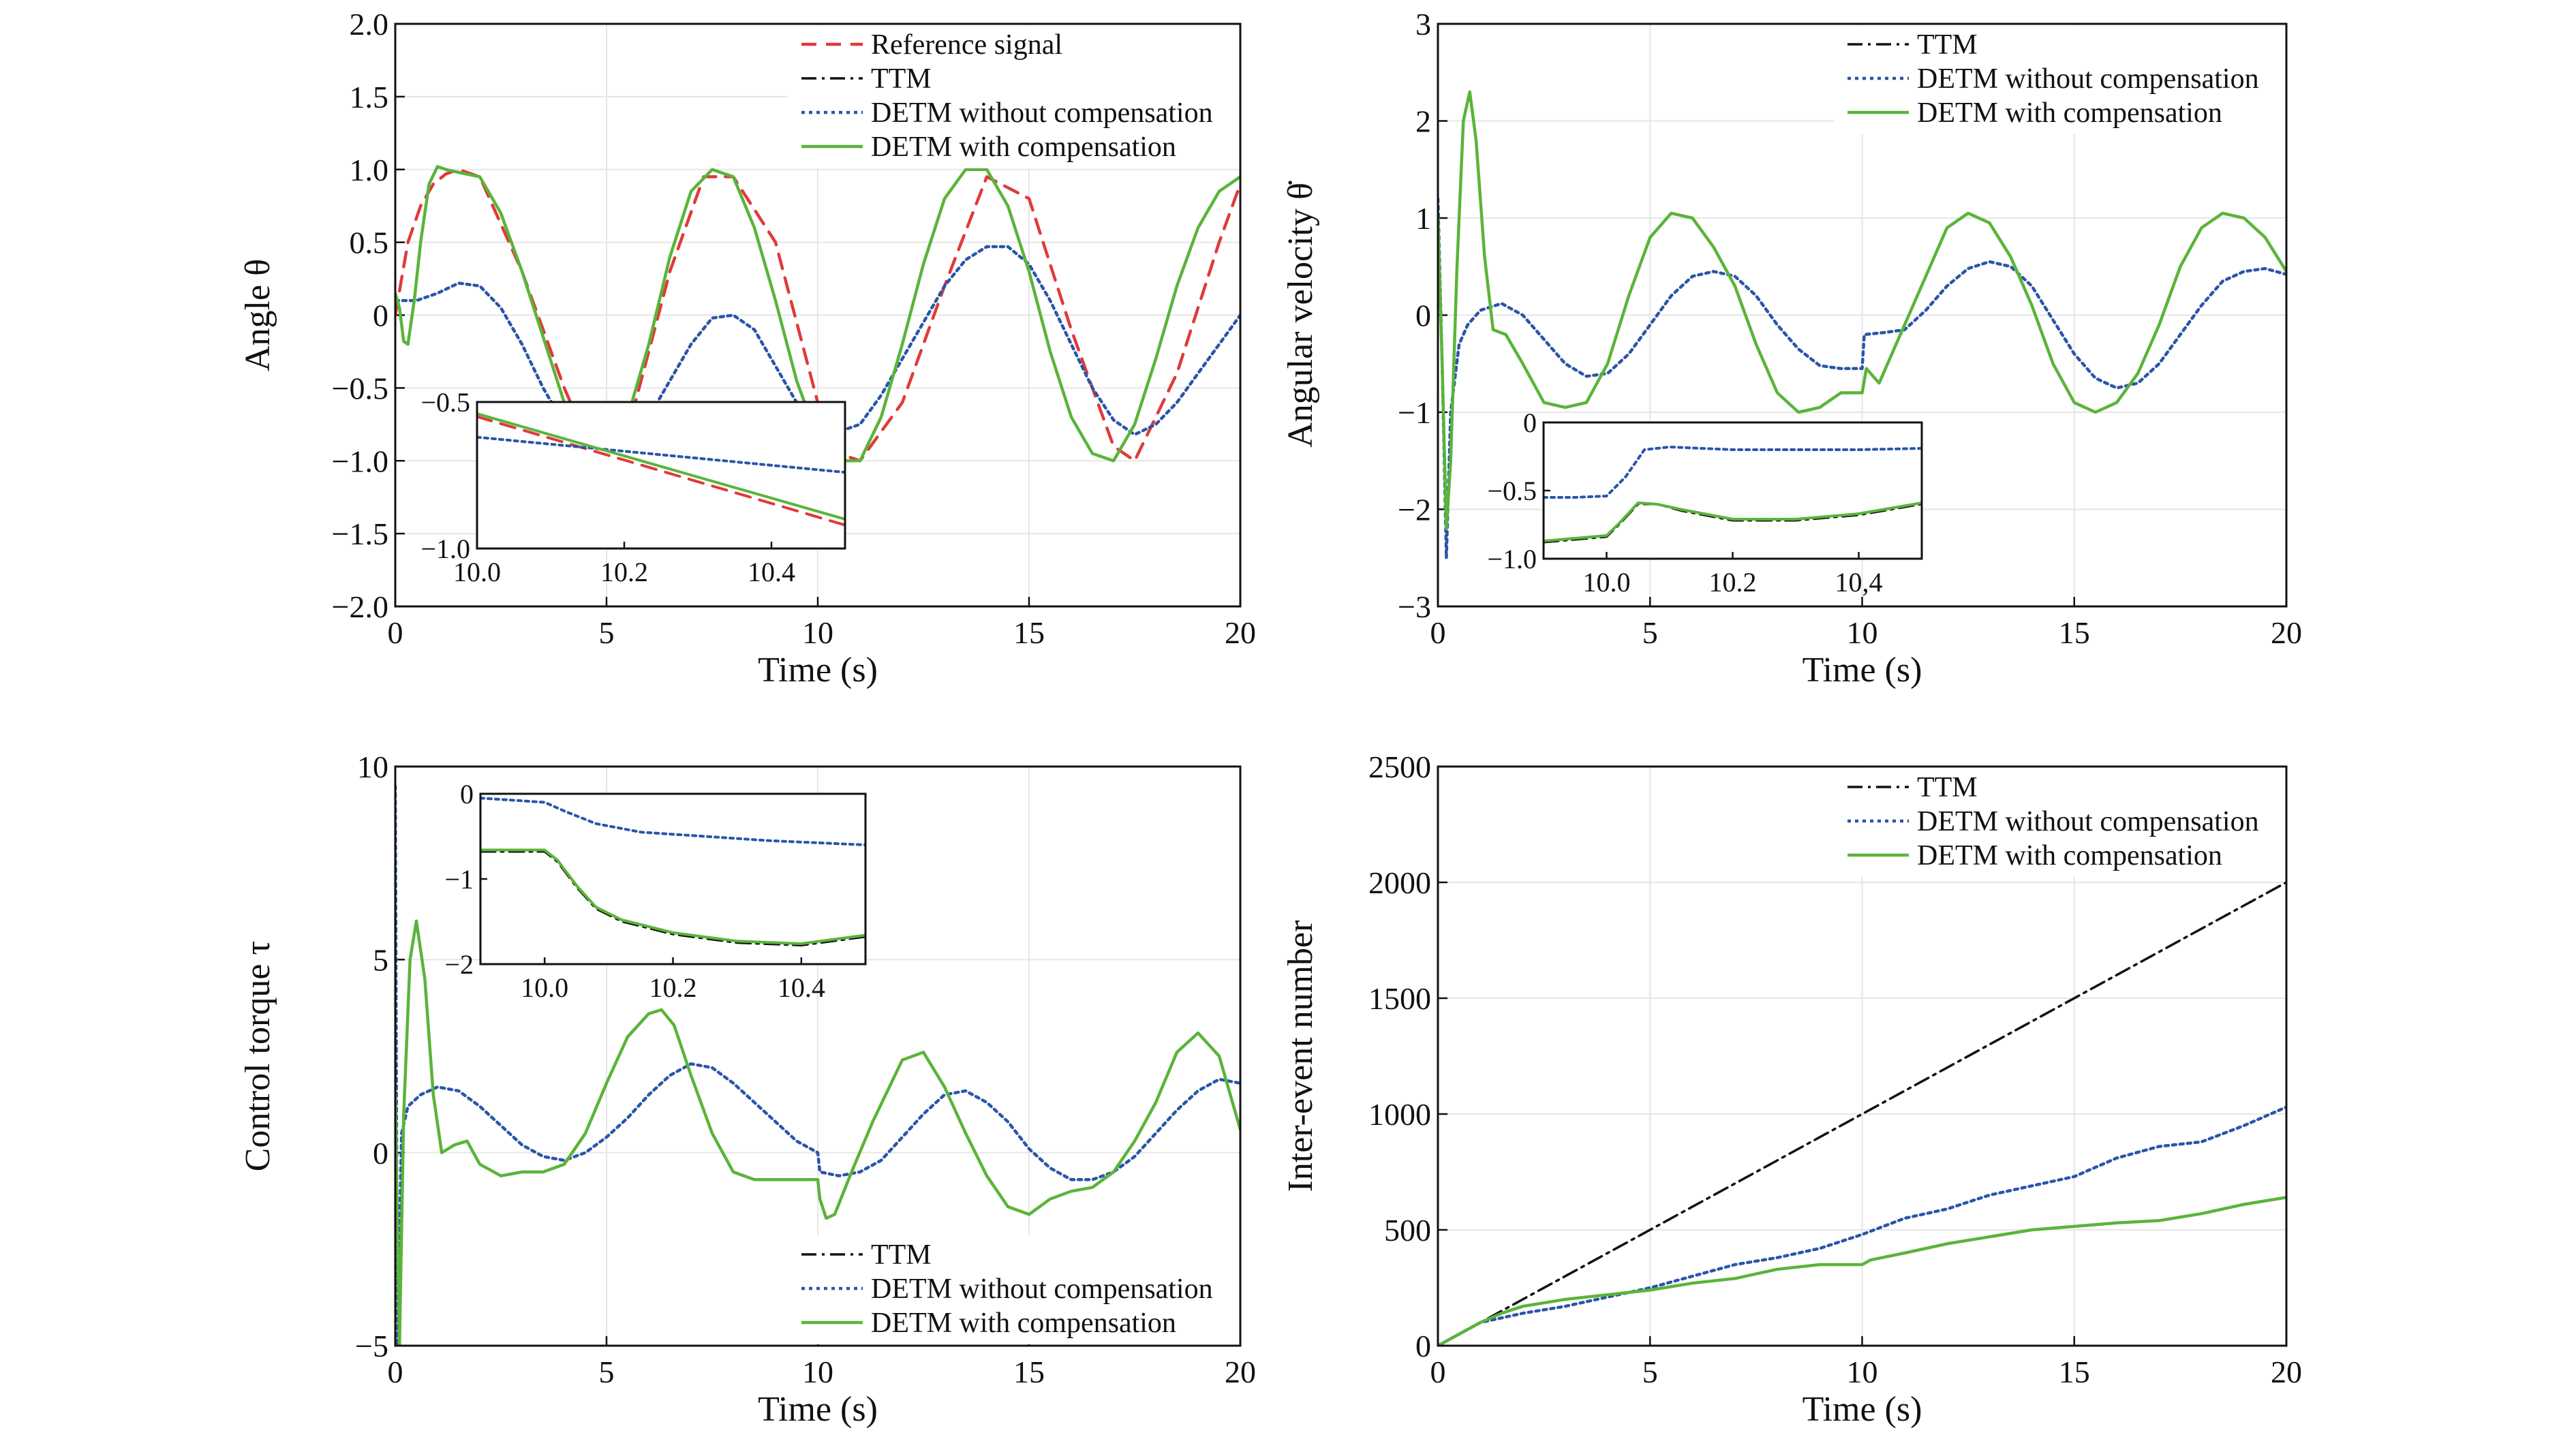 Image resolution: width=2576 pixels, height=1437 pixels. I want to click on y-tick-label: 5, so click(380, 959).